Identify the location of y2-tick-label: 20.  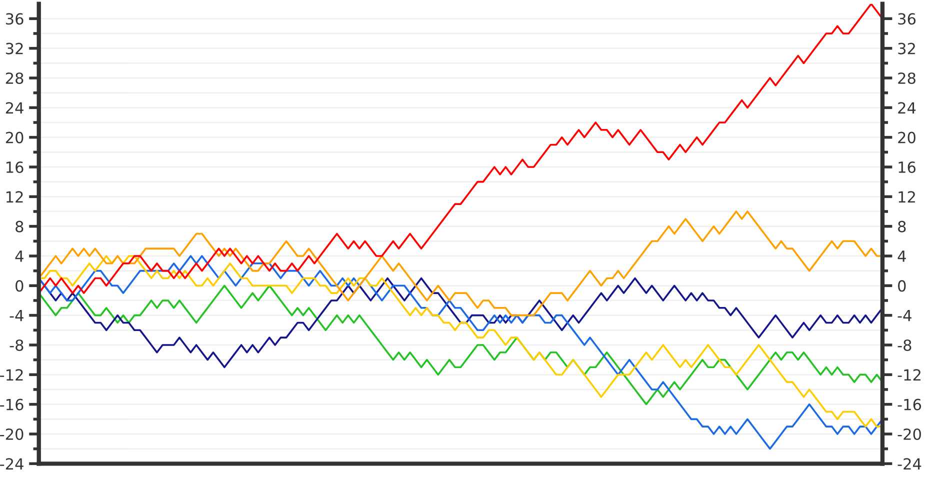
(907, 138).